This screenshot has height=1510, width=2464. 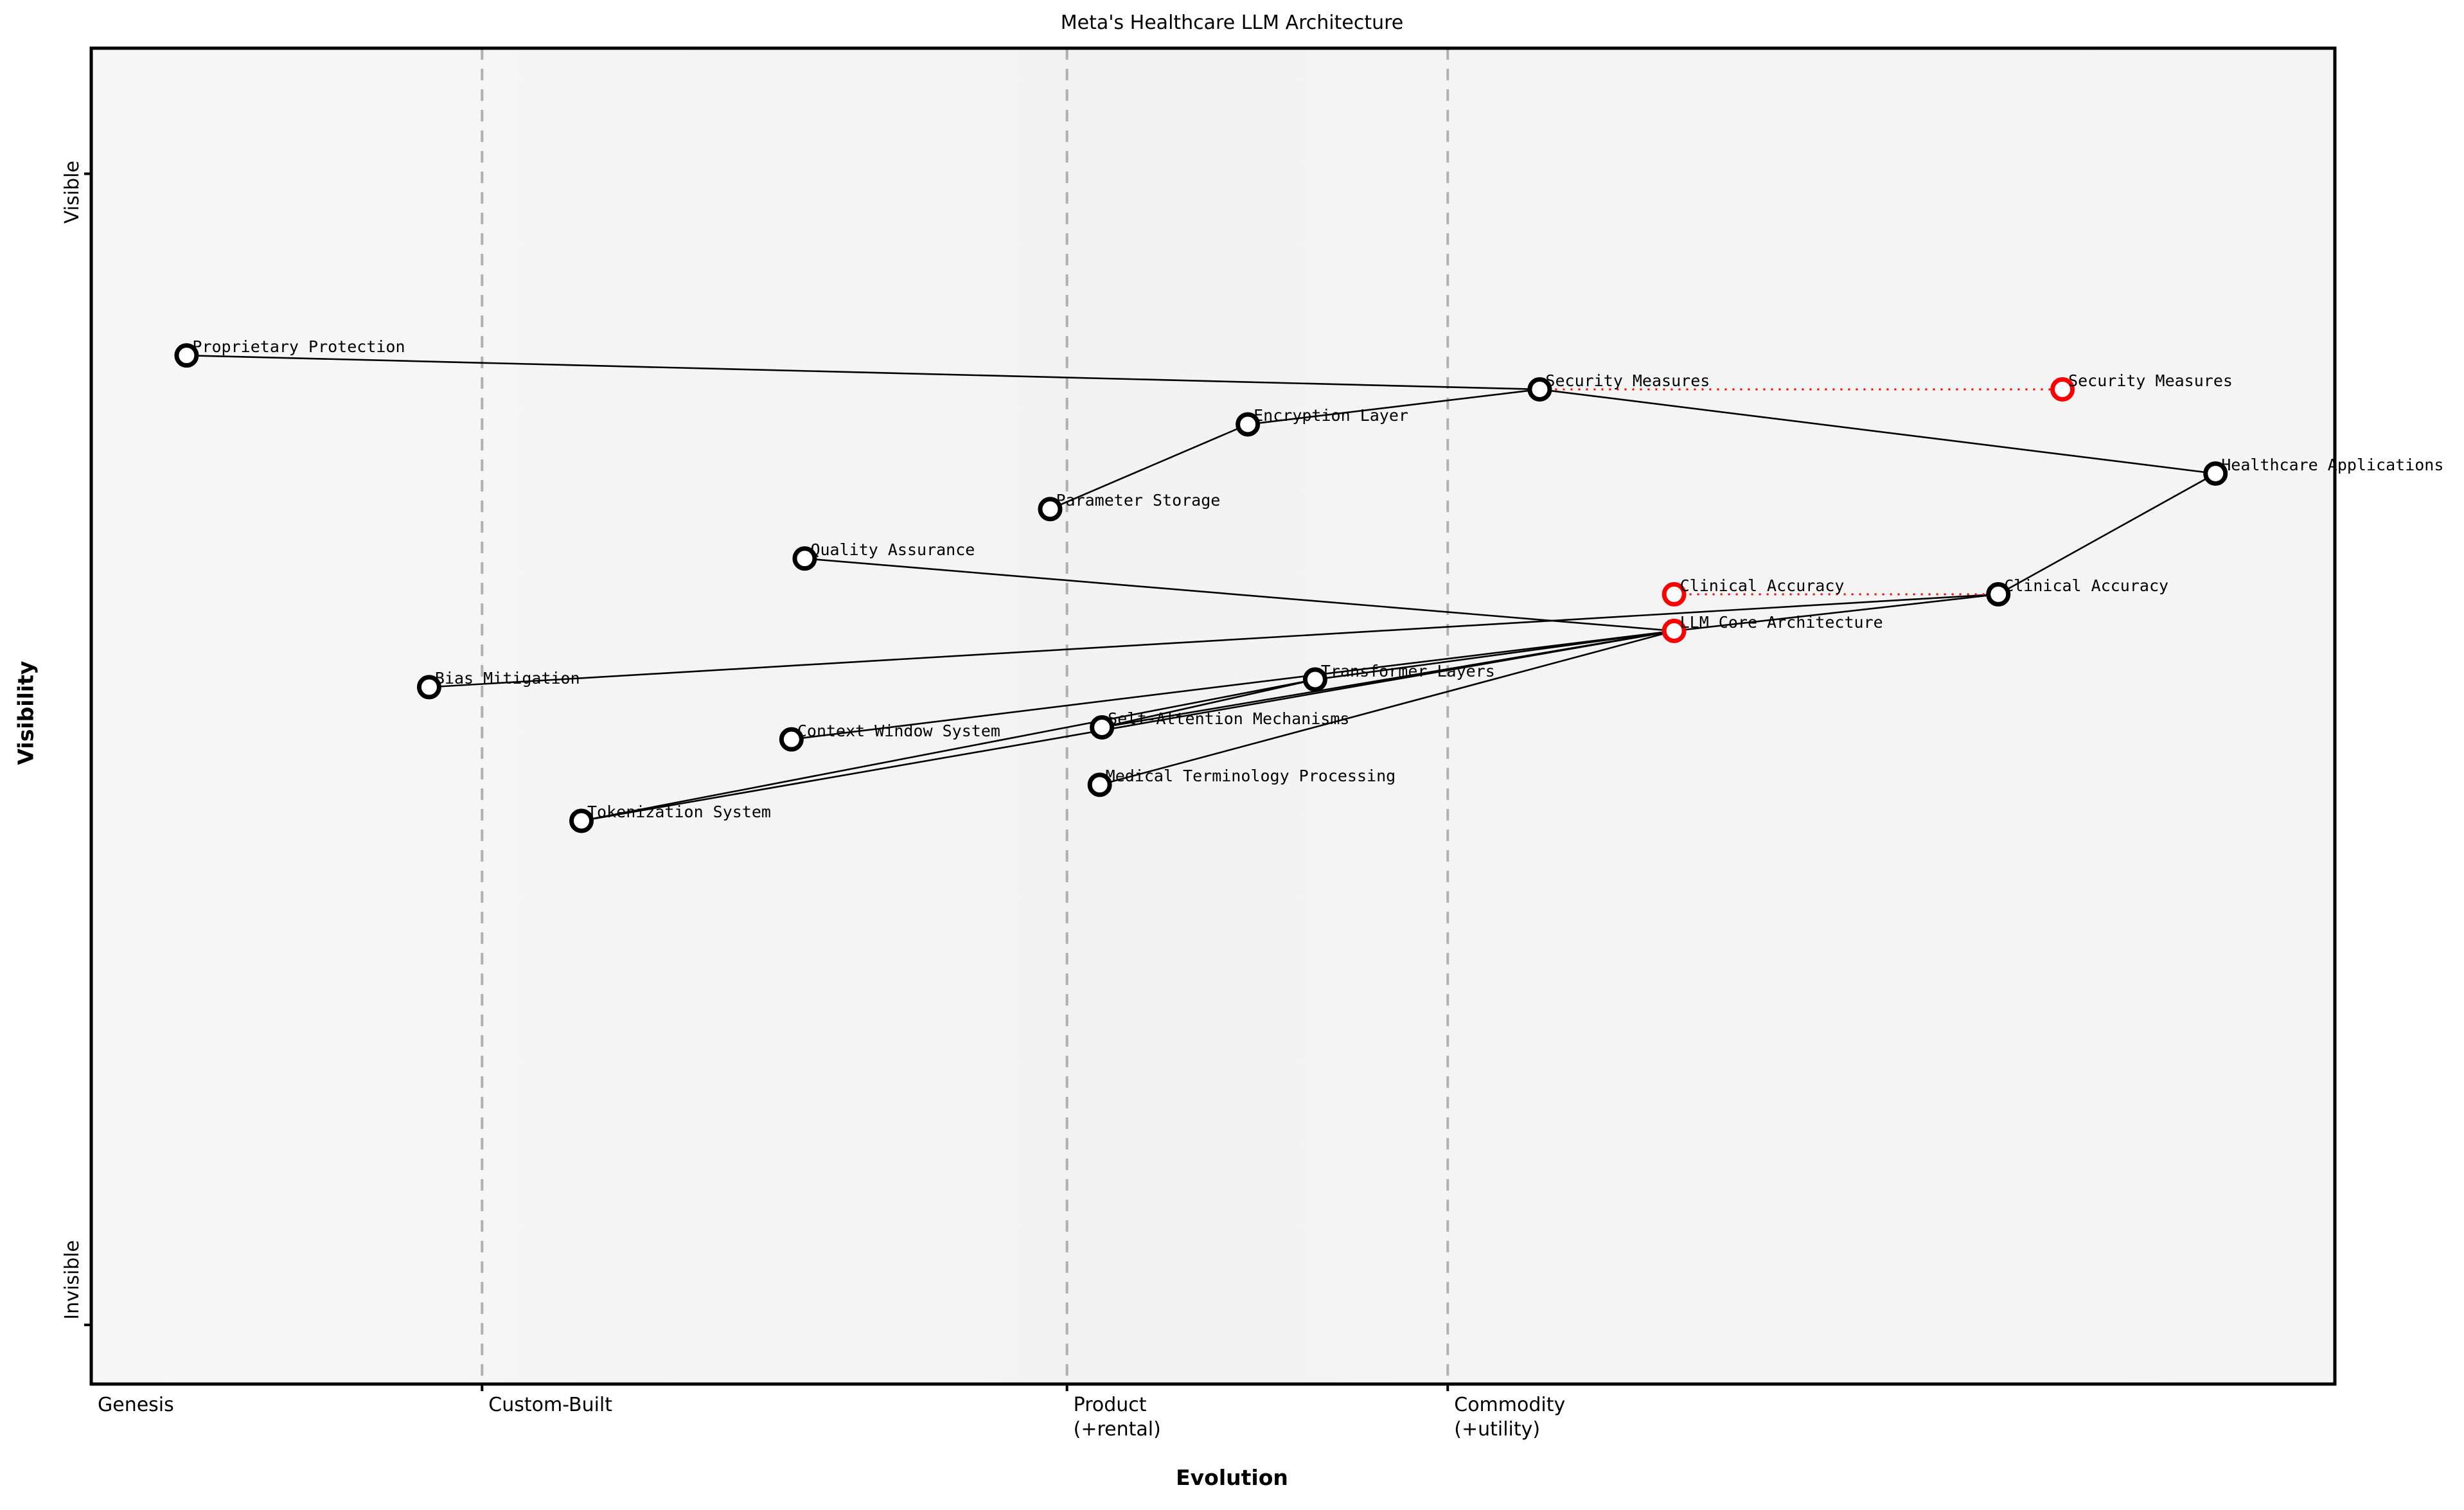 I want to click on component-label: Healthcare Applications, so click(x=2332, y=464).